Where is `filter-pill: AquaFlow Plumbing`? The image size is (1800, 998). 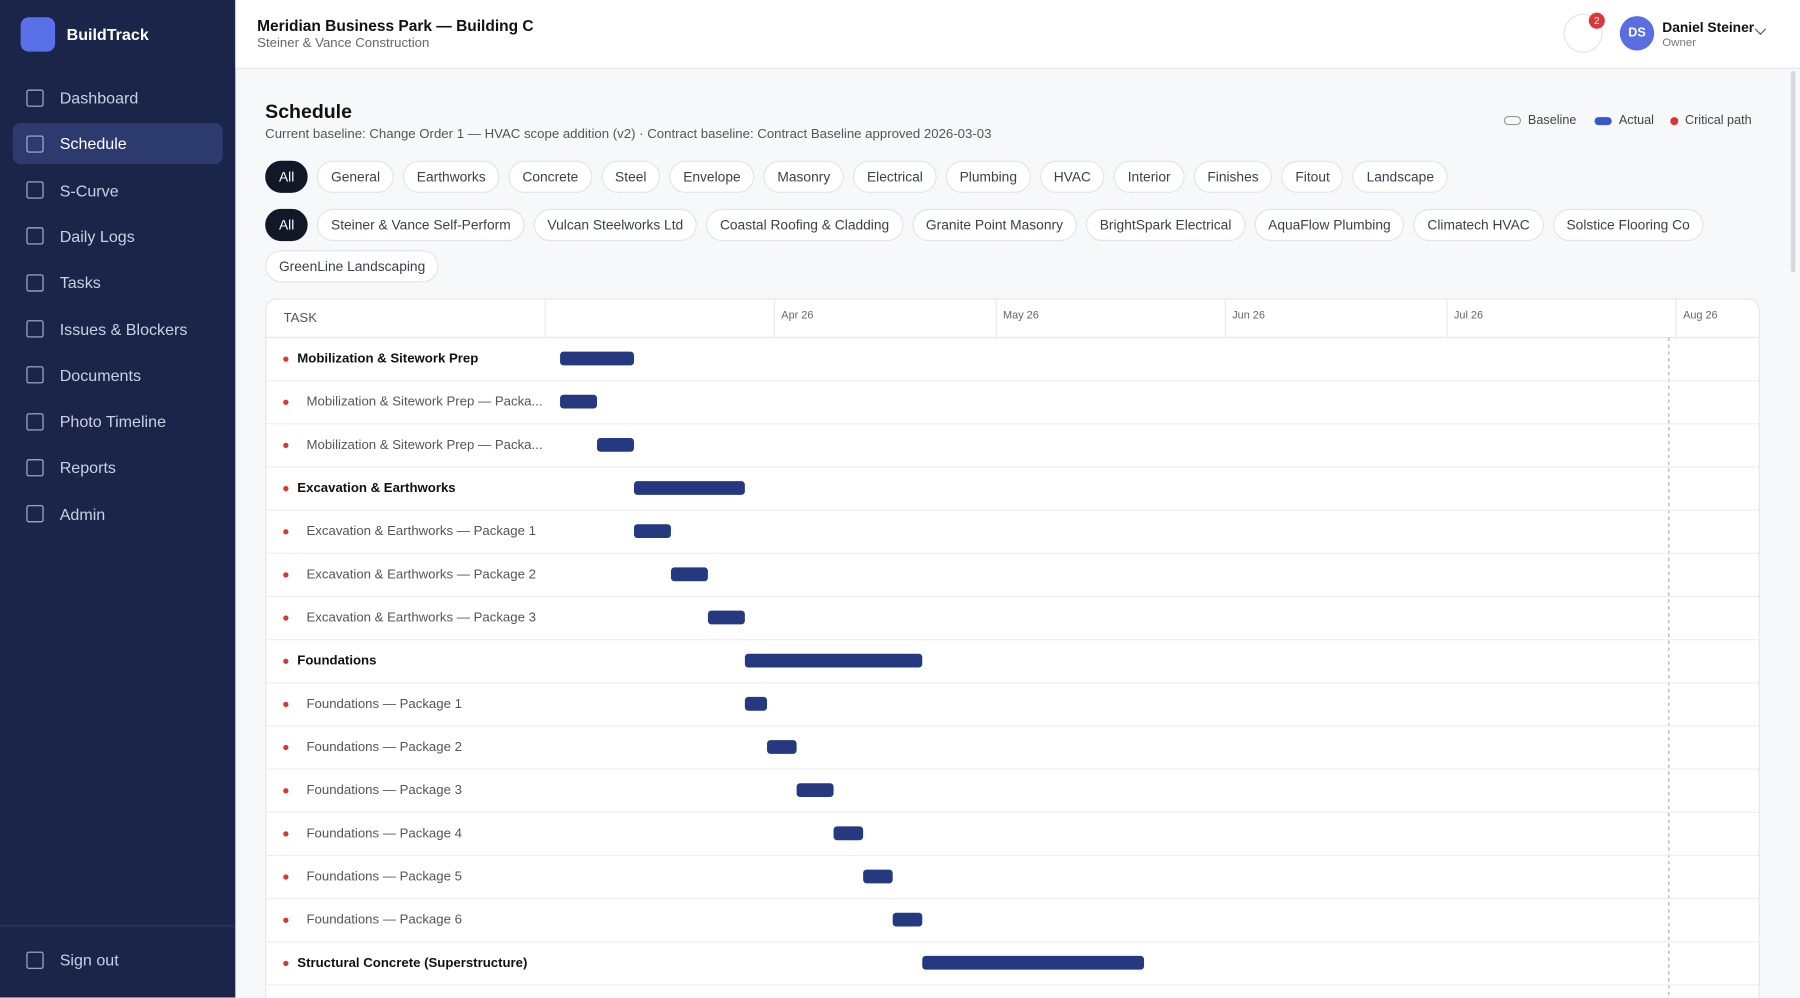 filter-pill: AquaFlow Plumbing is located at coordinates (1329, 225).